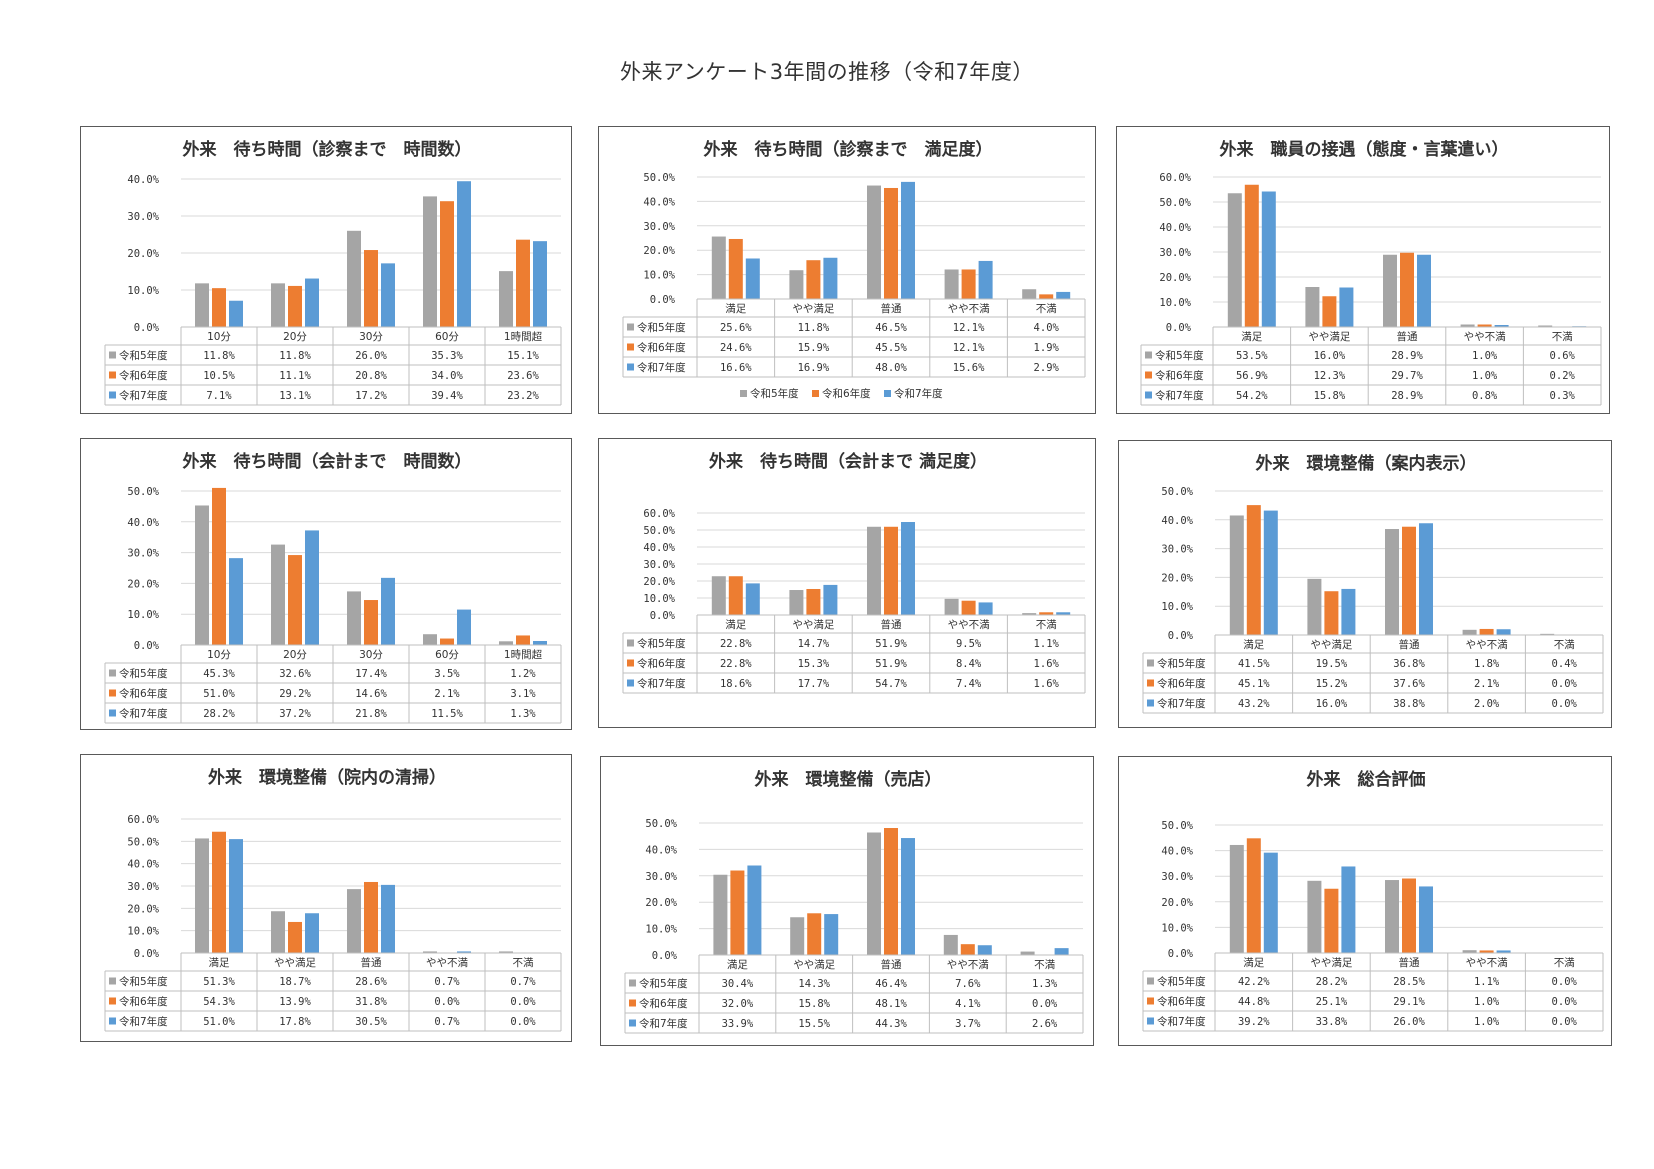 The height and width of the screenshot is (1169, 1654). I want to click on category-label: やや満足, so click(813, 309).